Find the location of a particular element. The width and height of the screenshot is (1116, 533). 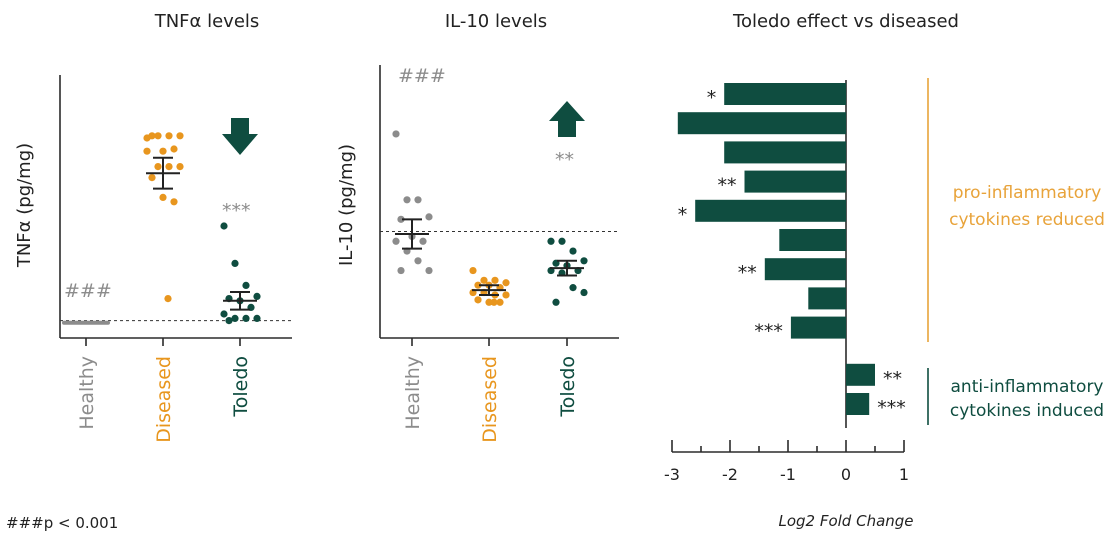

x-tick-label: -3 is located at coordinates (672, 474).